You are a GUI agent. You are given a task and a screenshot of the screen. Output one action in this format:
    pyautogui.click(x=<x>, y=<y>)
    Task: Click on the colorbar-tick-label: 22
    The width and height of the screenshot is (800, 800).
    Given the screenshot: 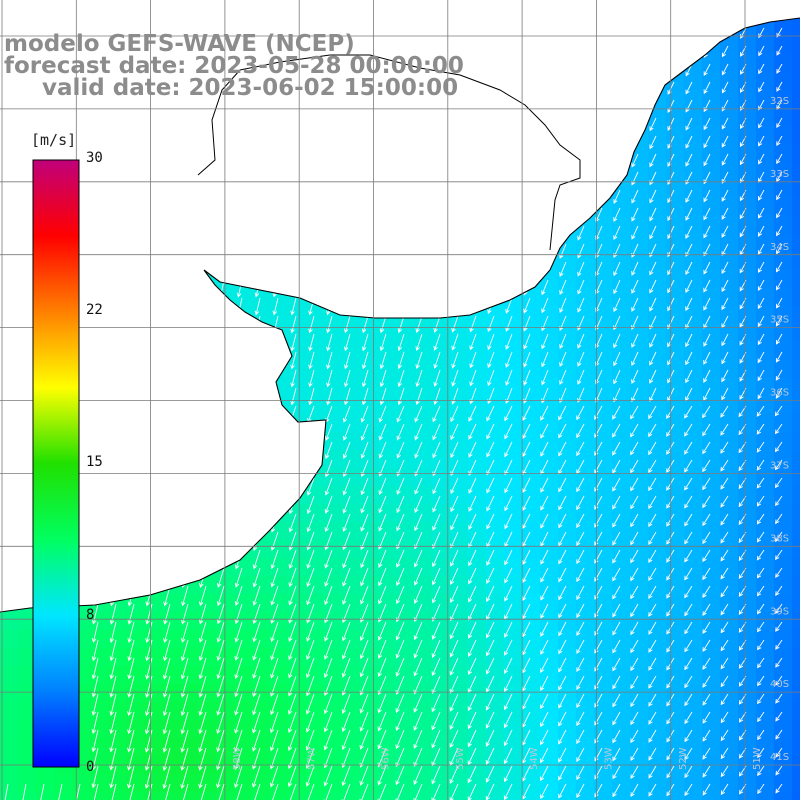 What is the action you would take?
    pyautogui.click(x=94, y=310)
    